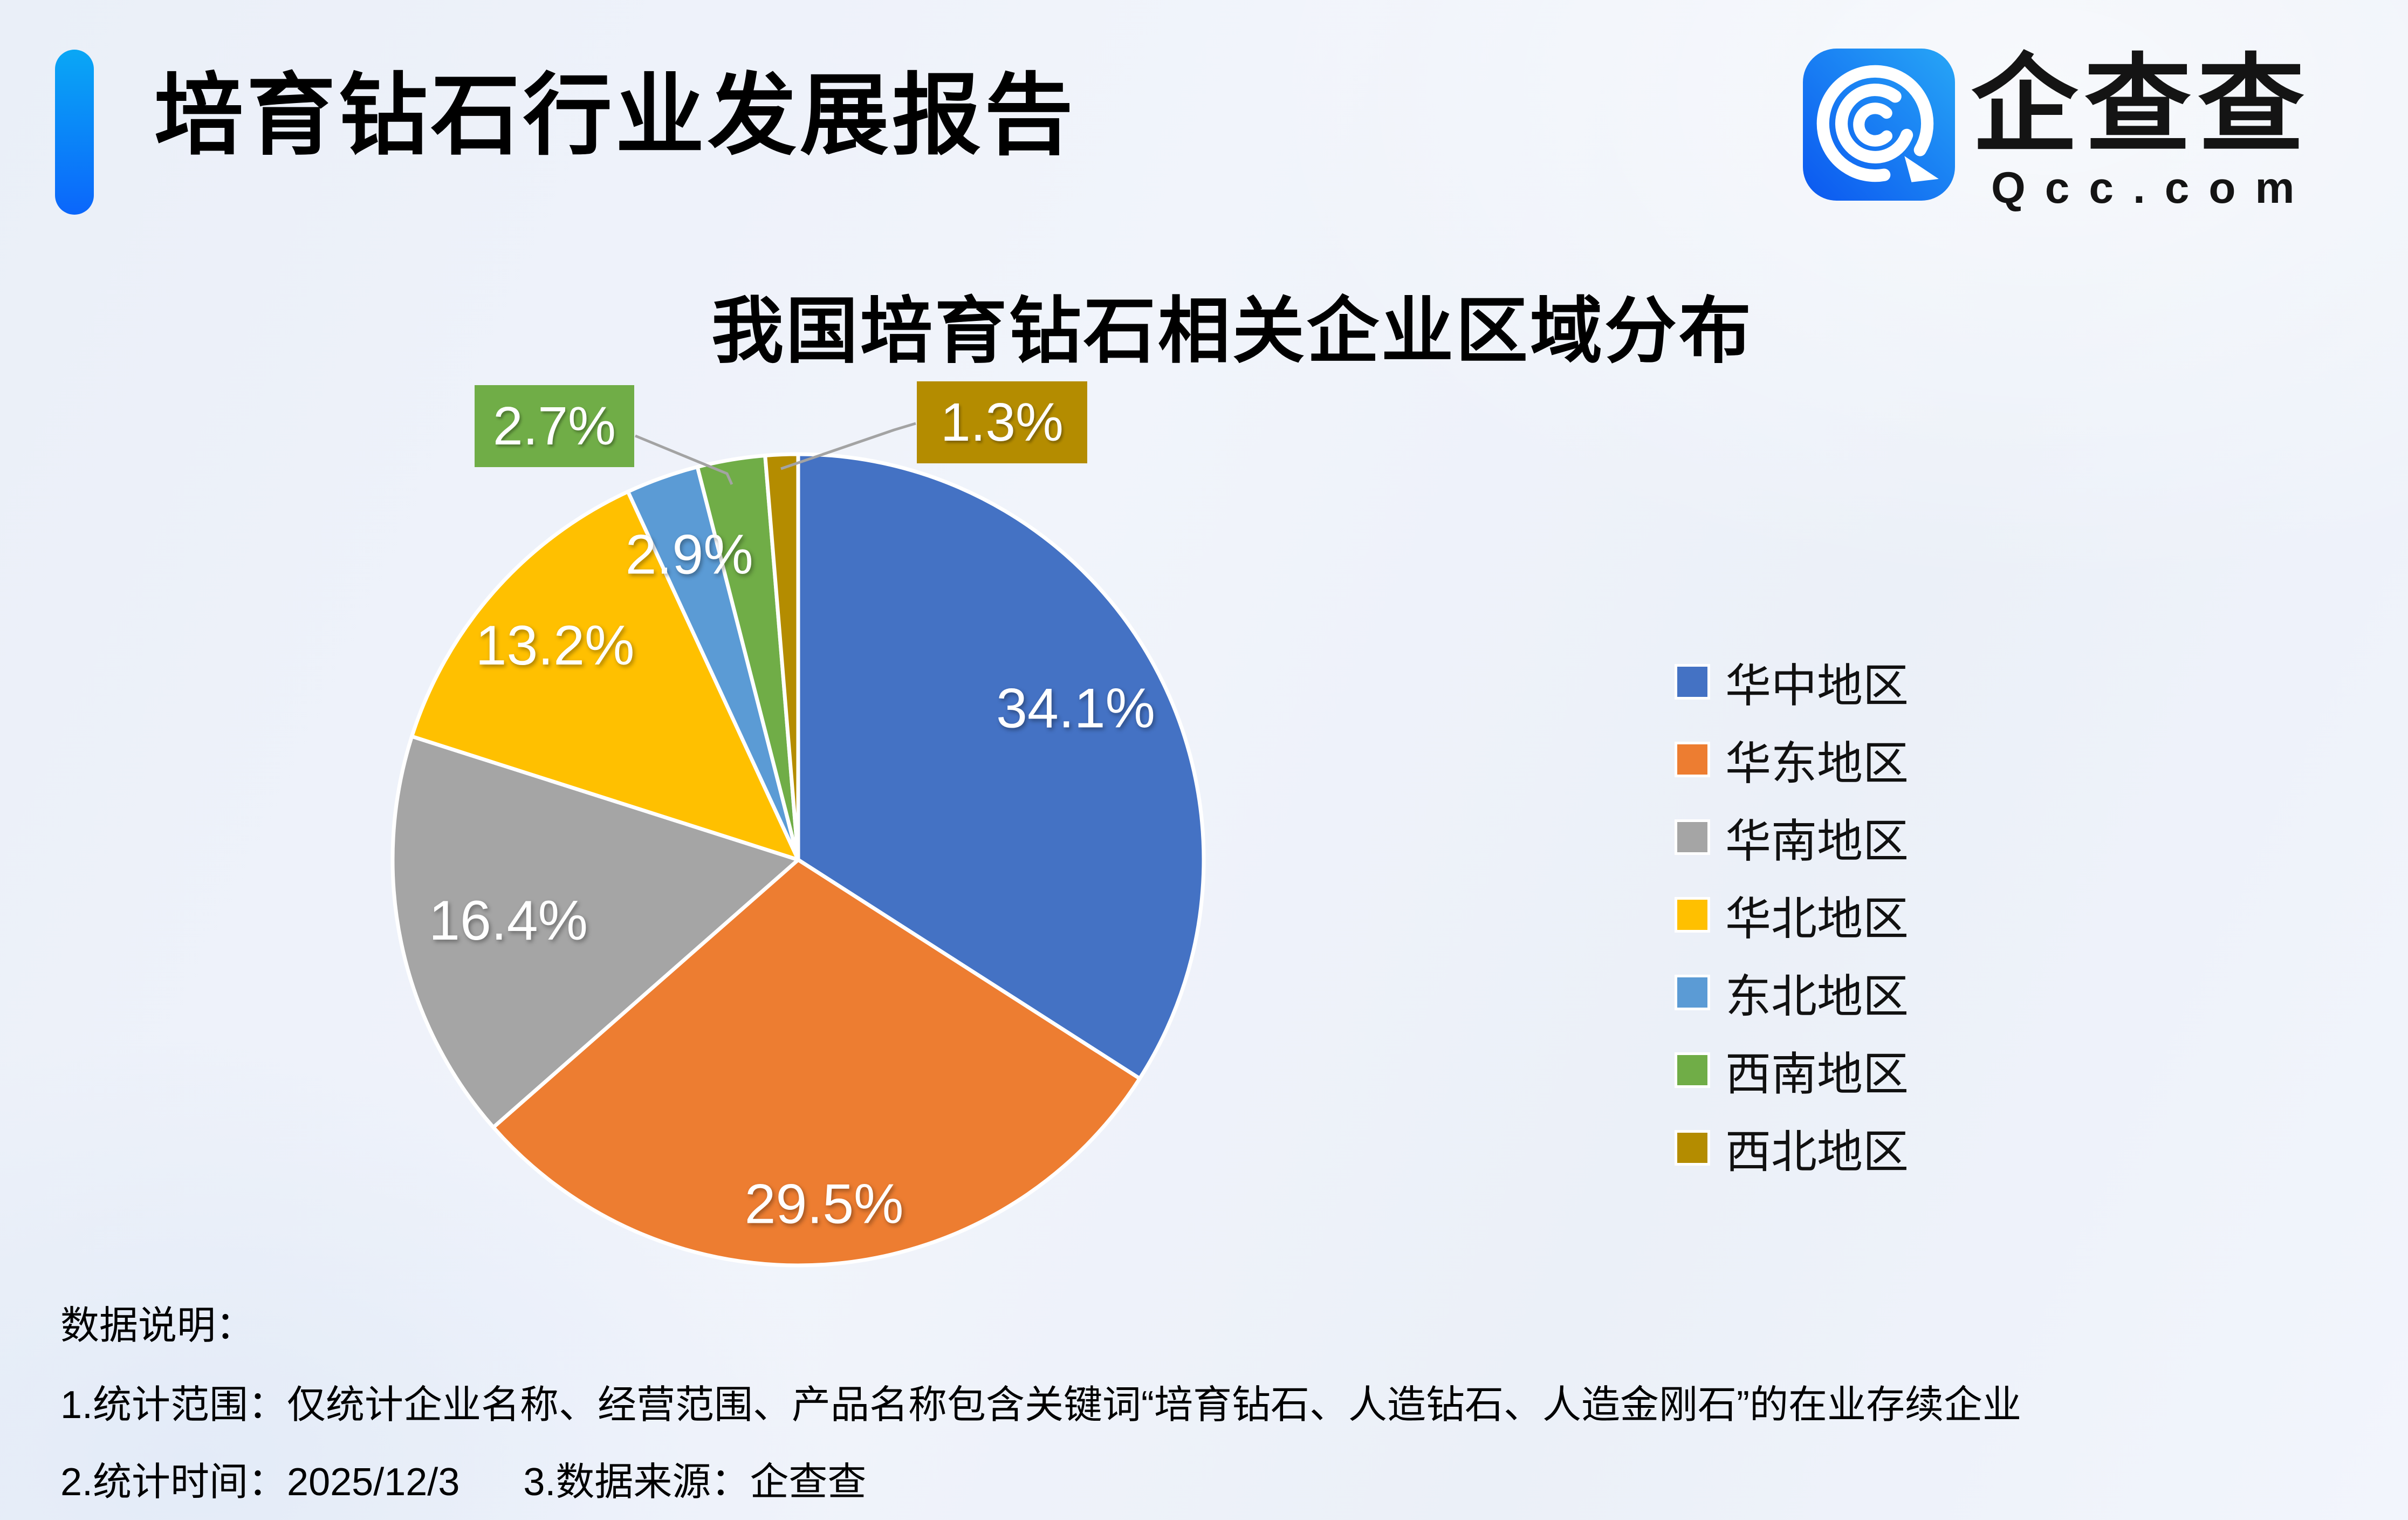 The image size is (2408, 1520). I want to click on legend-item-label: 东北地区, so click(1817, 997).